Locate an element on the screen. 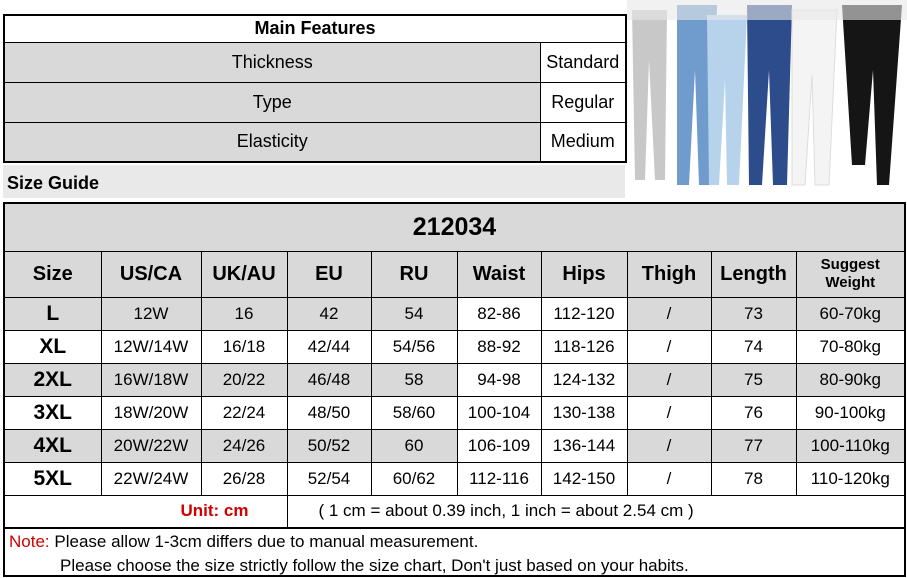 The height and width of the screenshot is (578, 907). size-guide-label: Size Guide is located at coordinates (314, 181).